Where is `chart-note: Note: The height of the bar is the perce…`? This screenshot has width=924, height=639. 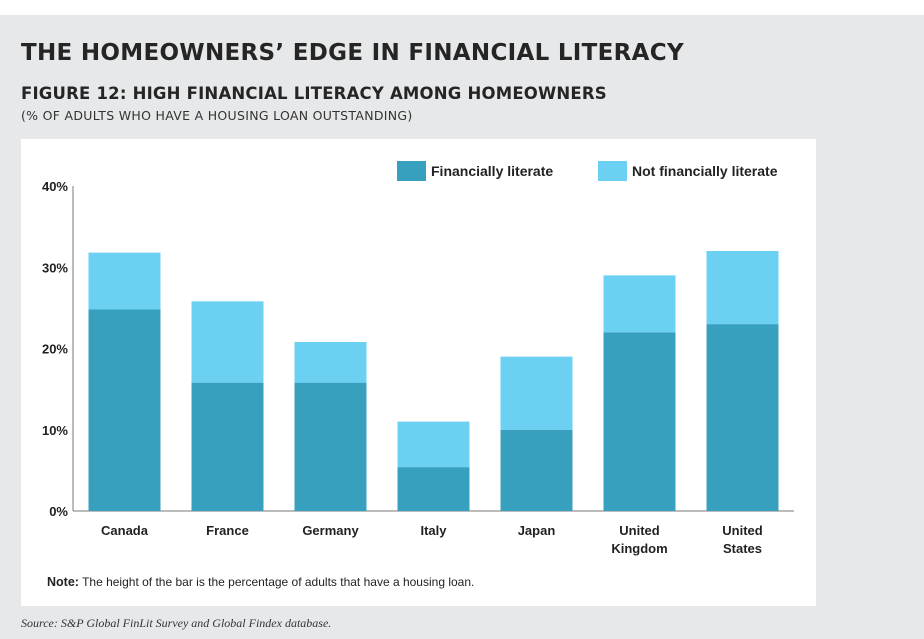 chart-note: Note: The height of the bar is the perce… is located at coordinates (260, 582).